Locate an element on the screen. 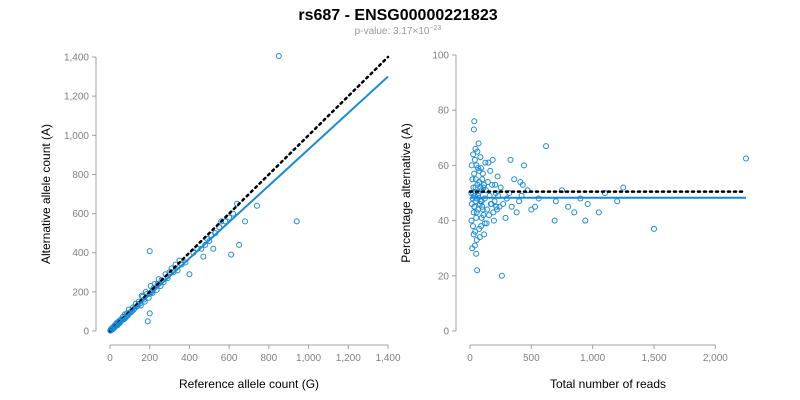 The width and height of the screenshot is (800, 400). y-tick-label: 600 is located at coordinates (80, 214).